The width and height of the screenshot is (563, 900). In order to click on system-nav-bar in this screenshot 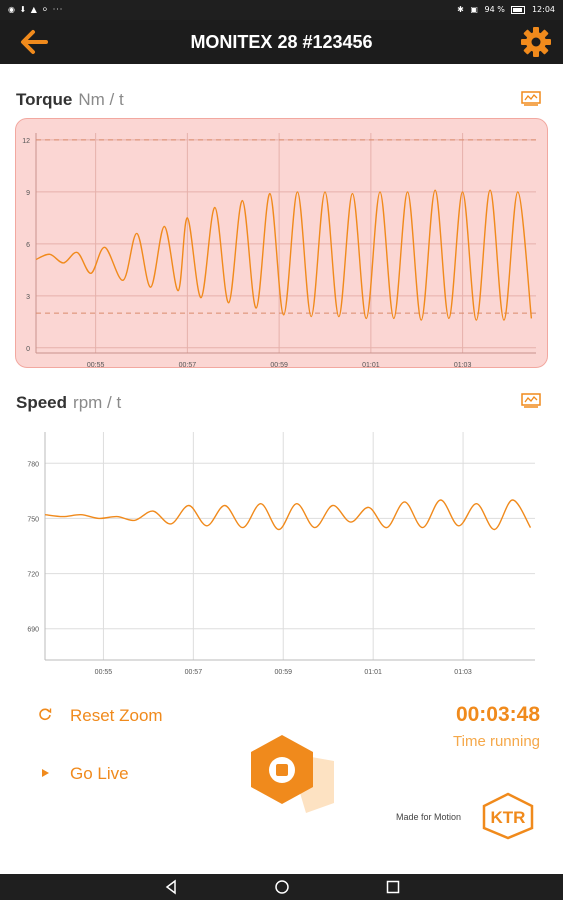, I will do `click(281, 887)`.